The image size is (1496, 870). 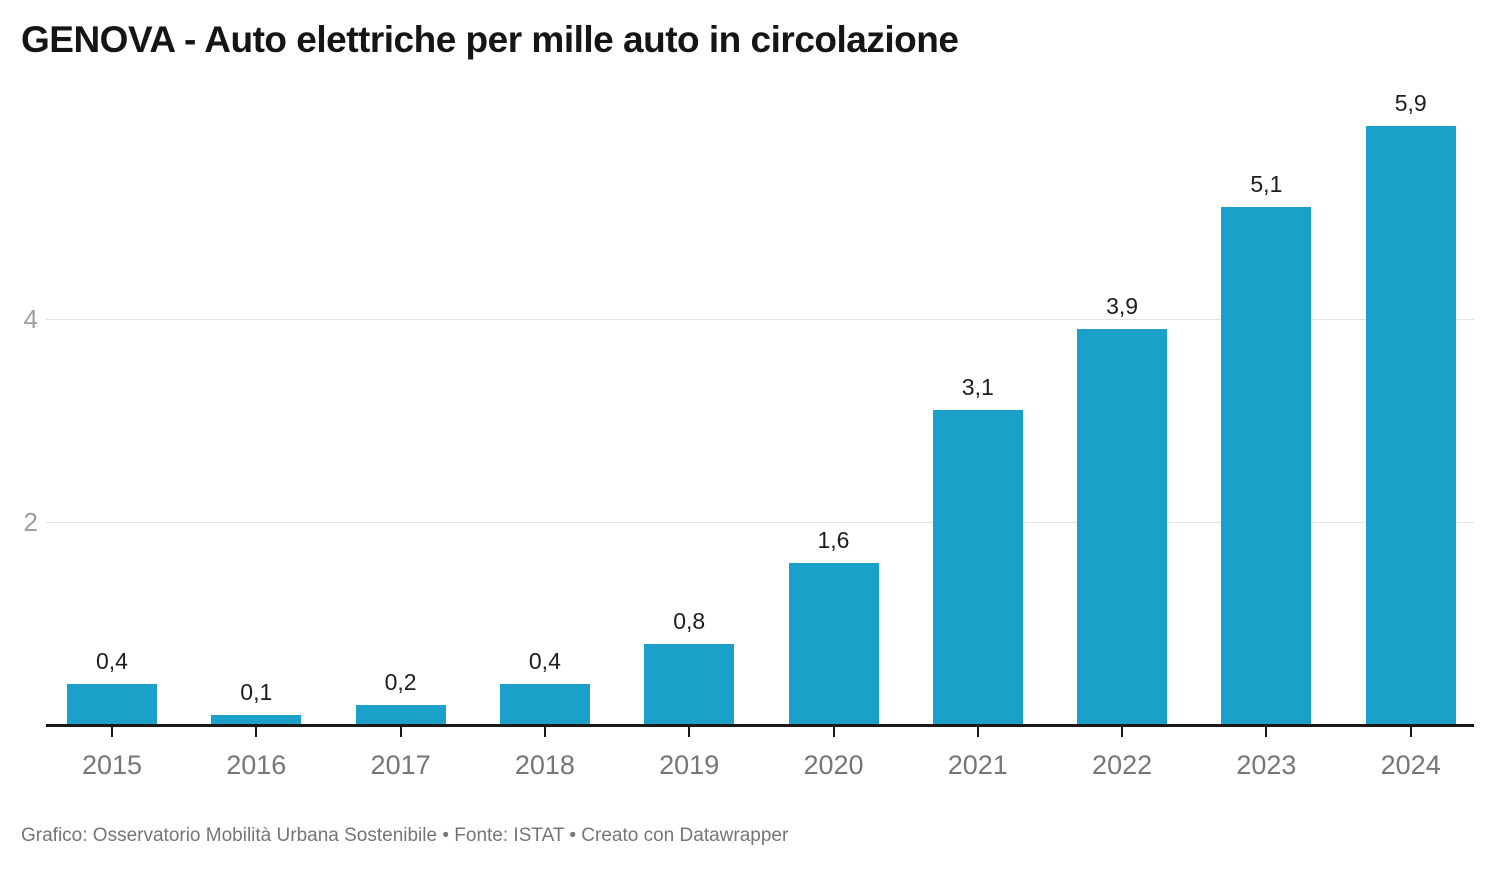 What do you see at coordinates (1410, 765) in the screenshot?
I see `x-axis-tick-label: 2024` at bounding box center [1410, 765].